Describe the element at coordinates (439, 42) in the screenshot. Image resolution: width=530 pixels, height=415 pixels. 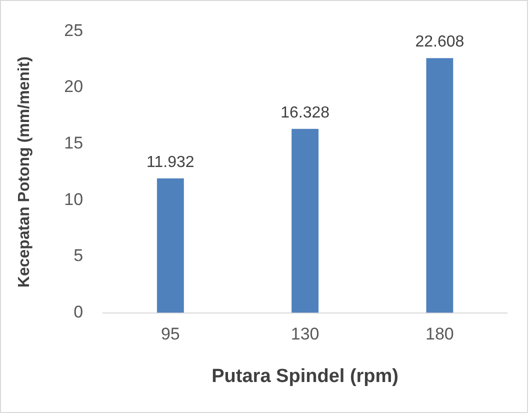
I see `data-label: 22.608` at that location.